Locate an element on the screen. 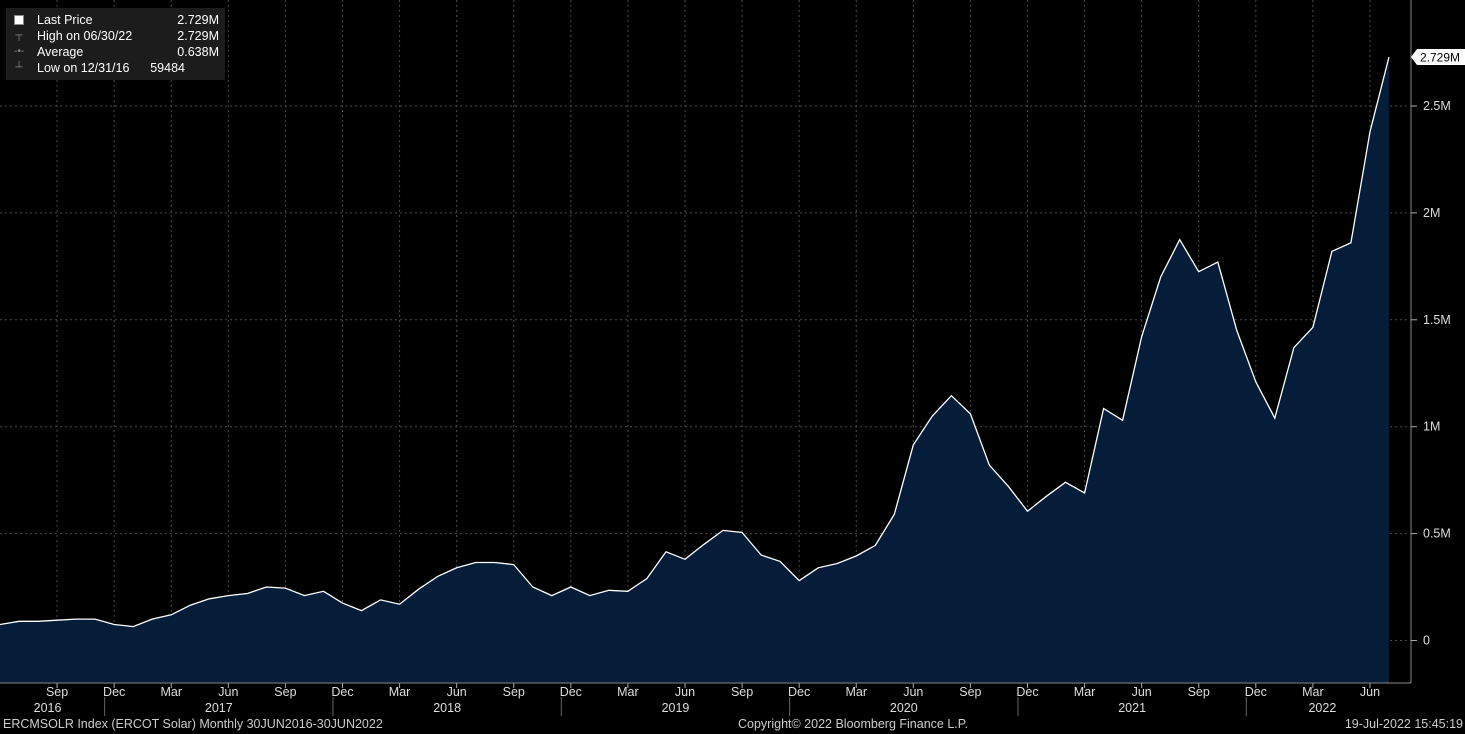  year-label: 2017 is located at coordinates (219, 708).